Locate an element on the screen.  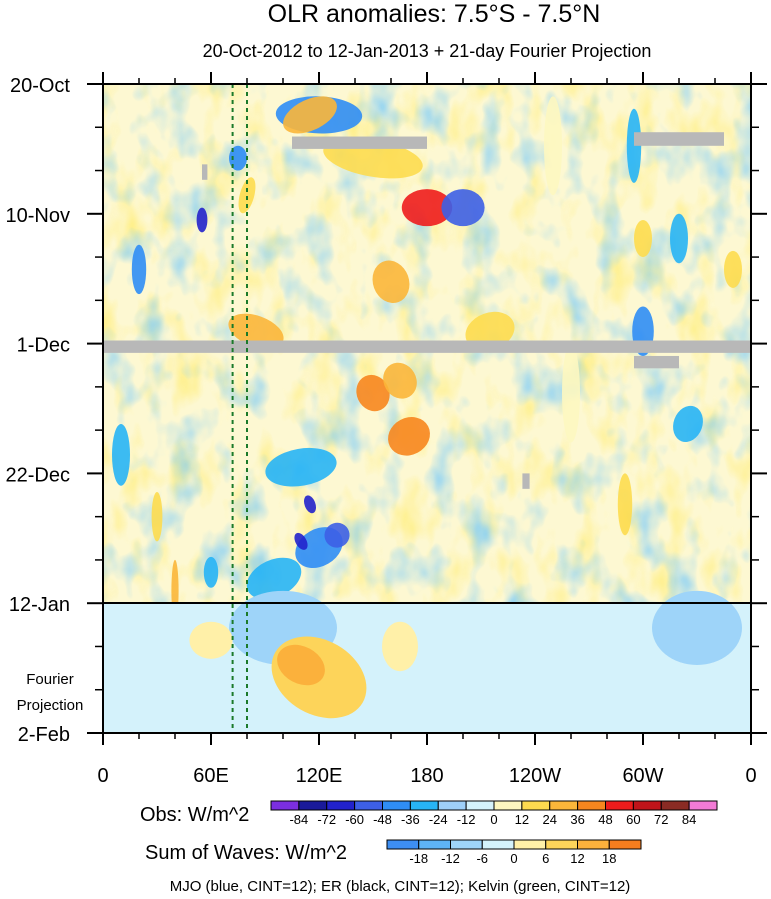
obs-colorbar: -84 -72 -60 -48 -36 -24 -12 0 12 24 36 48 60 72 84 is located at coordinates (494, 813).